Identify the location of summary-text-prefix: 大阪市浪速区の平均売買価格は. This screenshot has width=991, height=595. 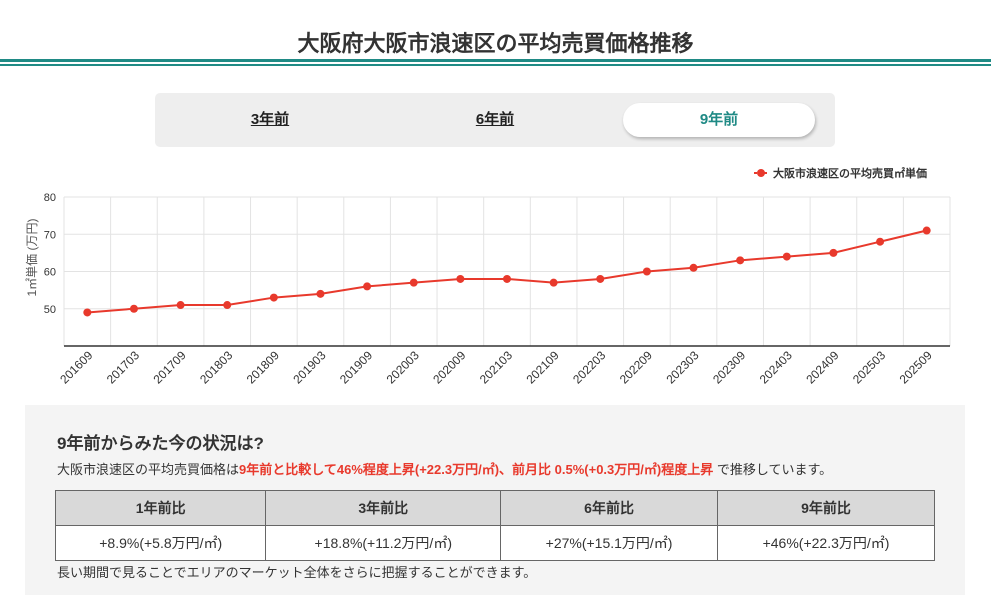
(148, 469).